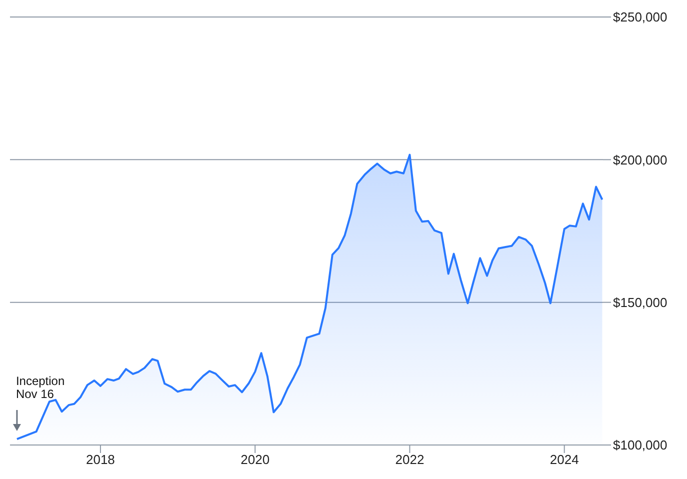 Image resolution: width=687 pixels, height=479 pixels. I want to click on y-tick-label: $250,000, so click(640, 17).